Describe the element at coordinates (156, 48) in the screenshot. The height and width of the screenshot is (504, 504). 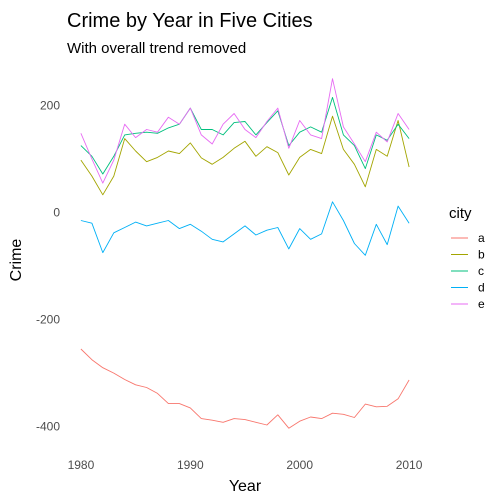
I see `chart-subtitle: With overall trend removed` at that location.